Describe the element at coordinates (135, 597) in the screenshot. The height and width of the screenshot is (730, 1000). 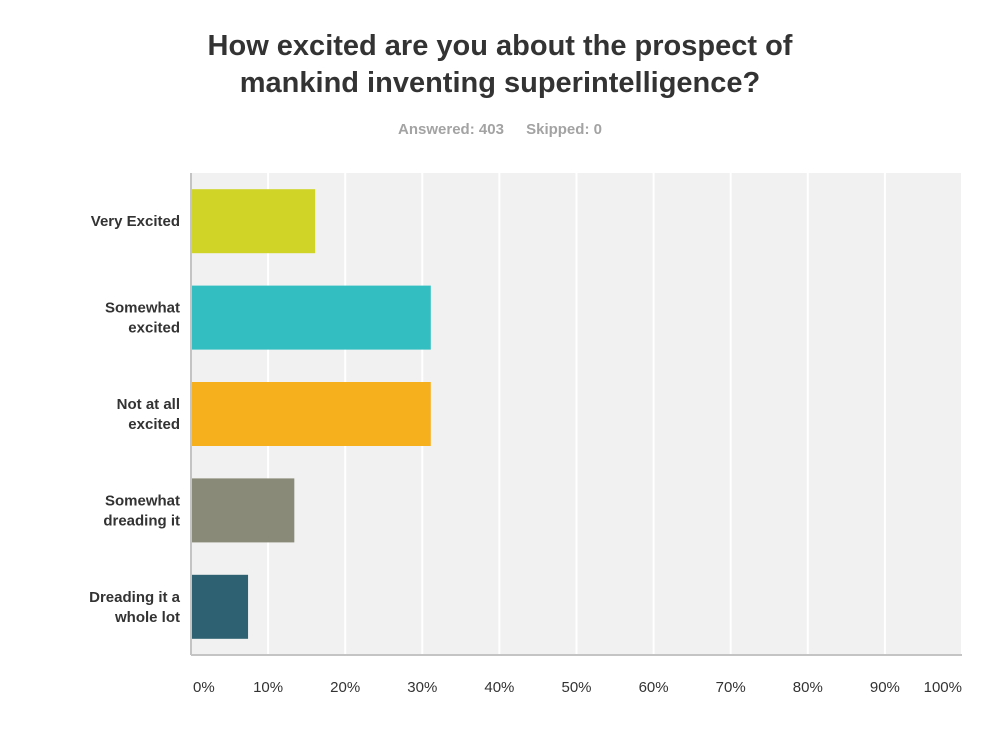
I see `category-label: Dreading it a` at that location.